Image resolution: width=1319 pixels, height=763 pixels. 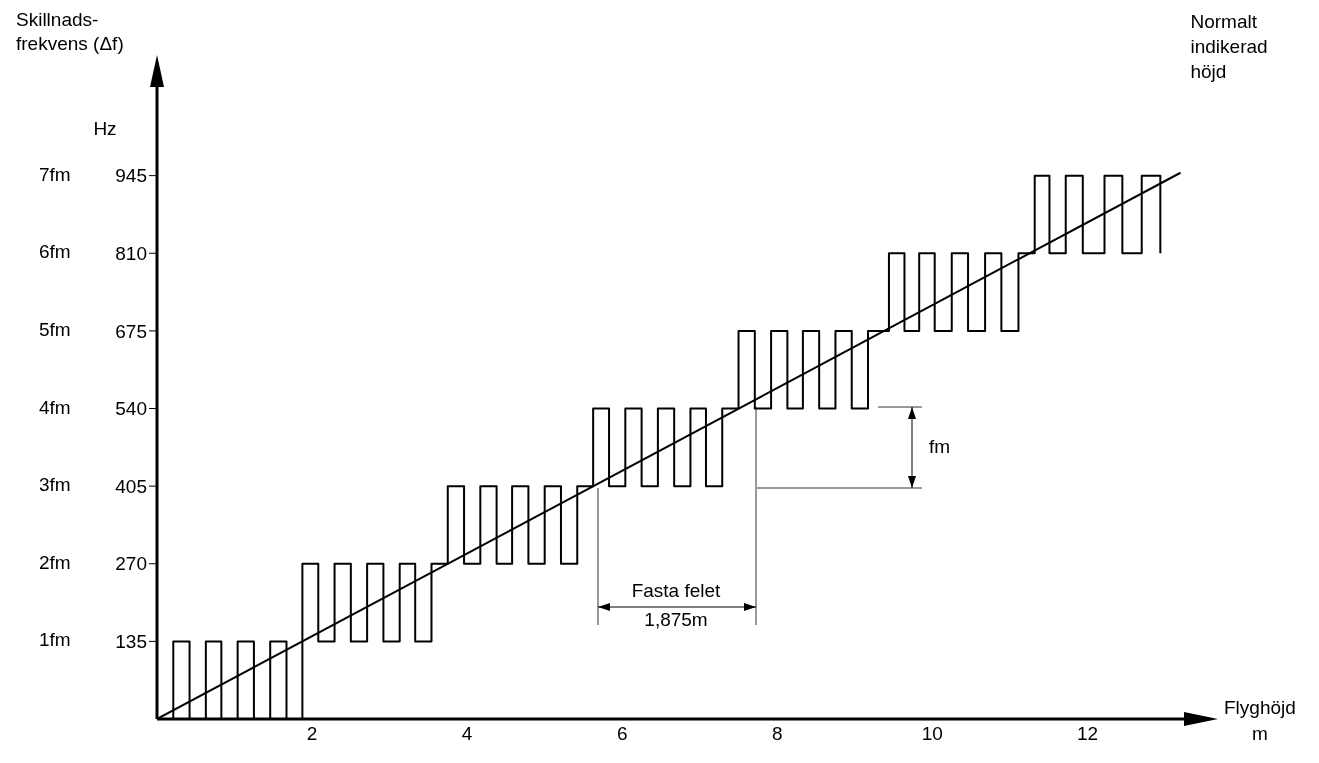 I want to click on x-tick-label: 8, so click(x=777, y=734).